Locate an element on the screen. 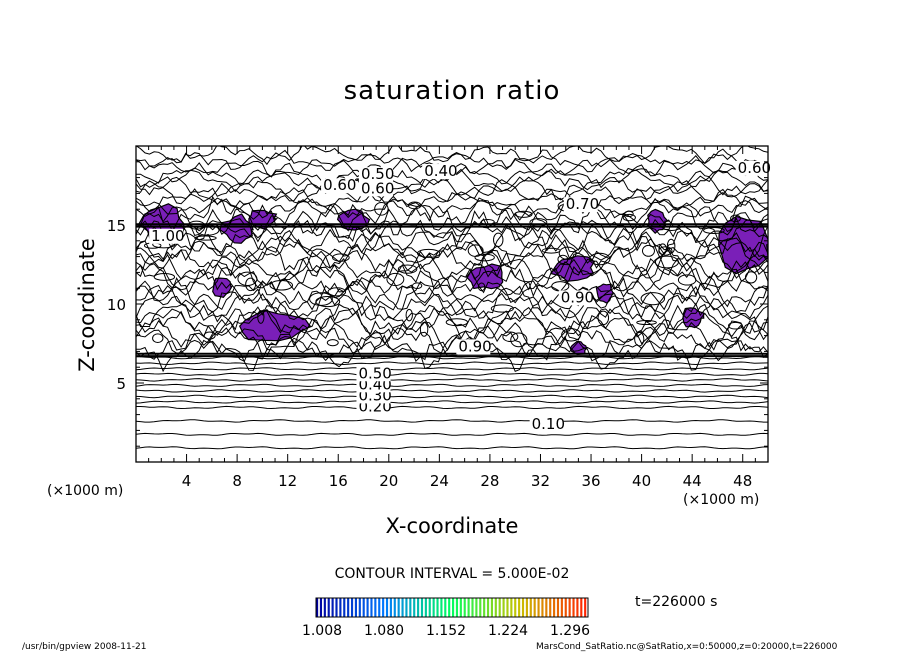 The width and height of the screenshot is (904, 654). contour-label: 0.10 is located at coordinates (548, 424).